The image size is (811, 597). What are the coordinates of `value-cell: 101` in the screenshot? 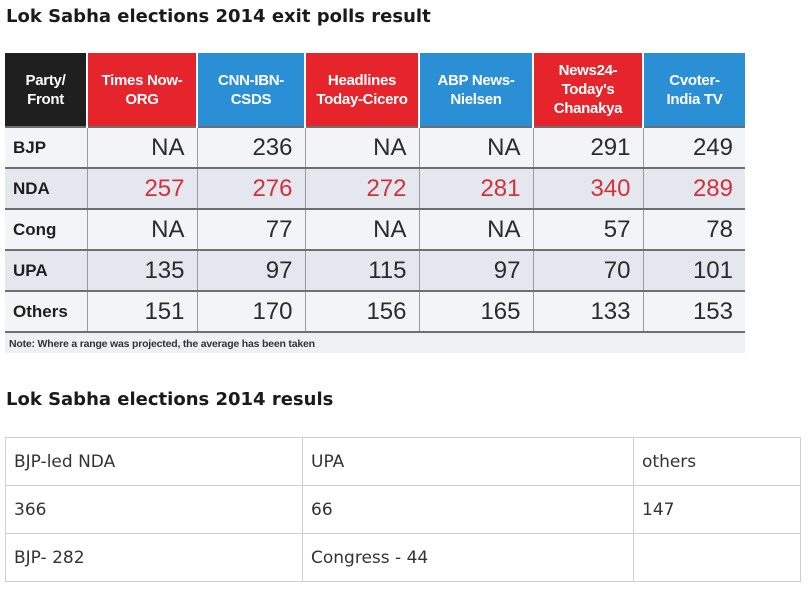 It's located at (694, 271).